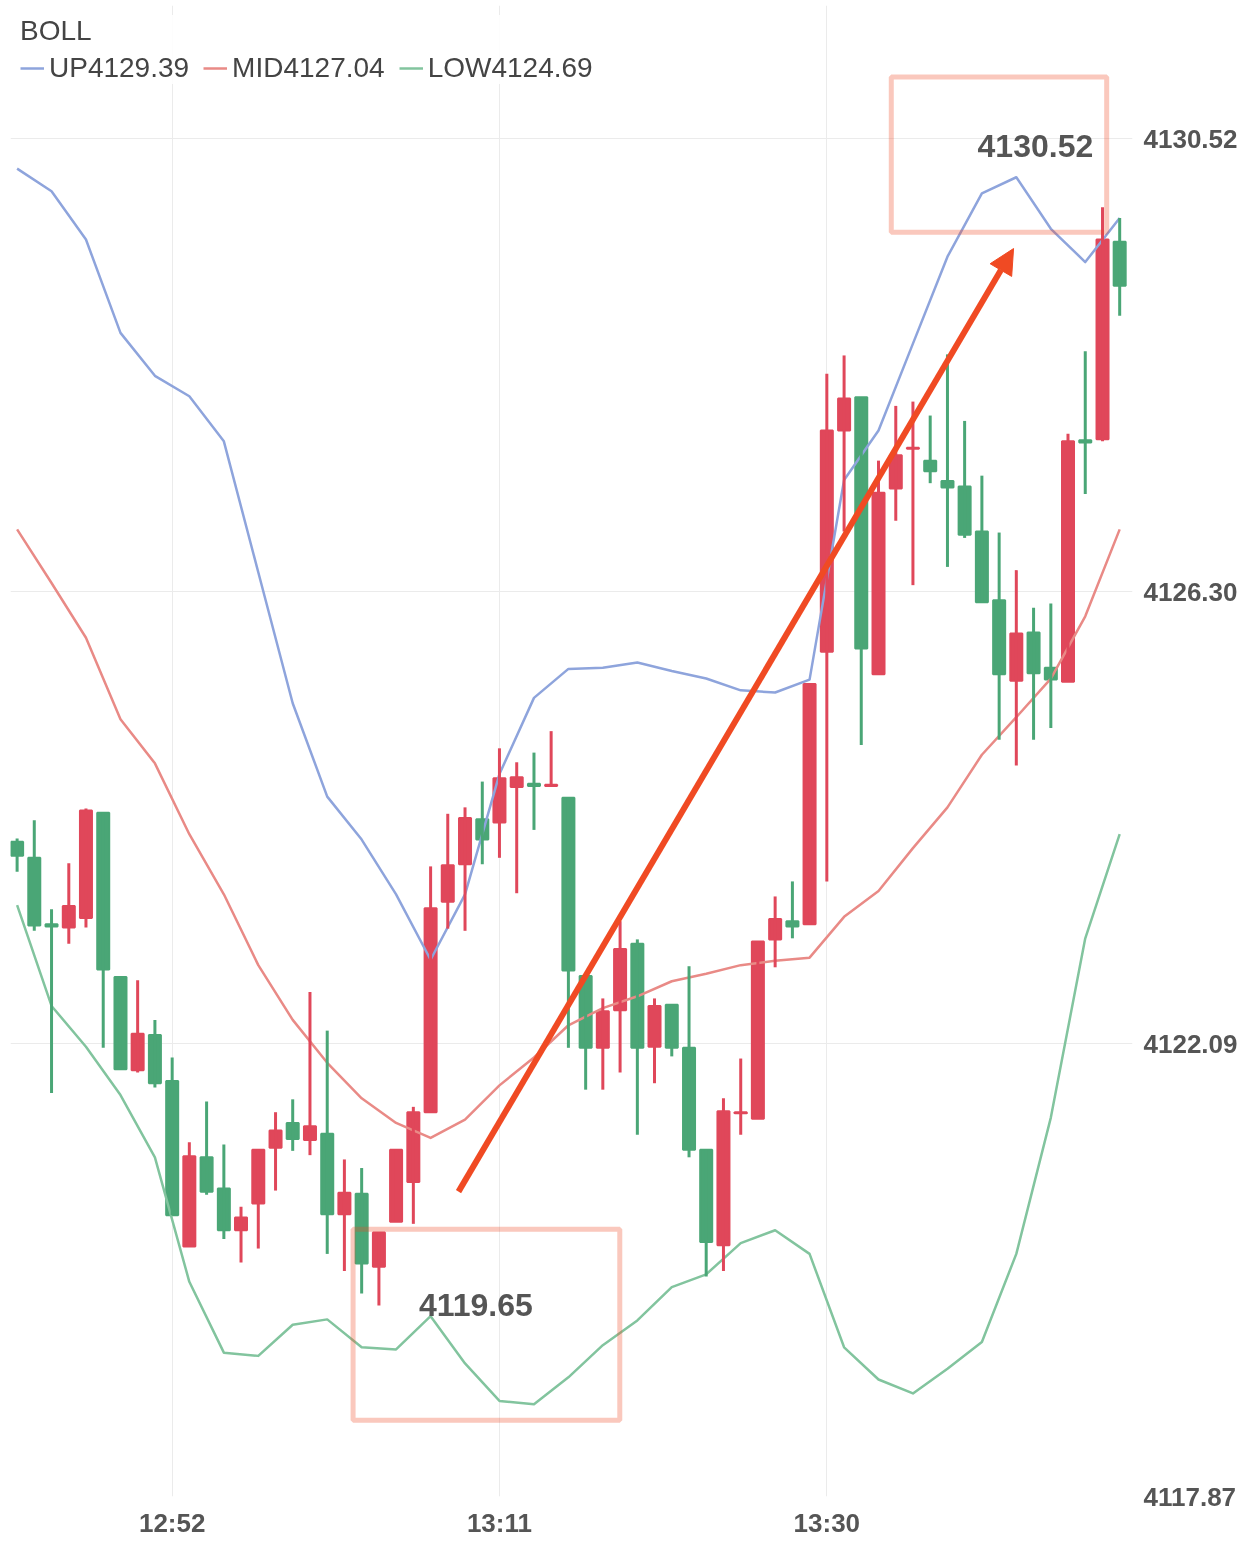 Image resolution: width=1252 pixels, height=1564 pixels. I want to click on legend-label: MID4127.04, so click(308, 68).